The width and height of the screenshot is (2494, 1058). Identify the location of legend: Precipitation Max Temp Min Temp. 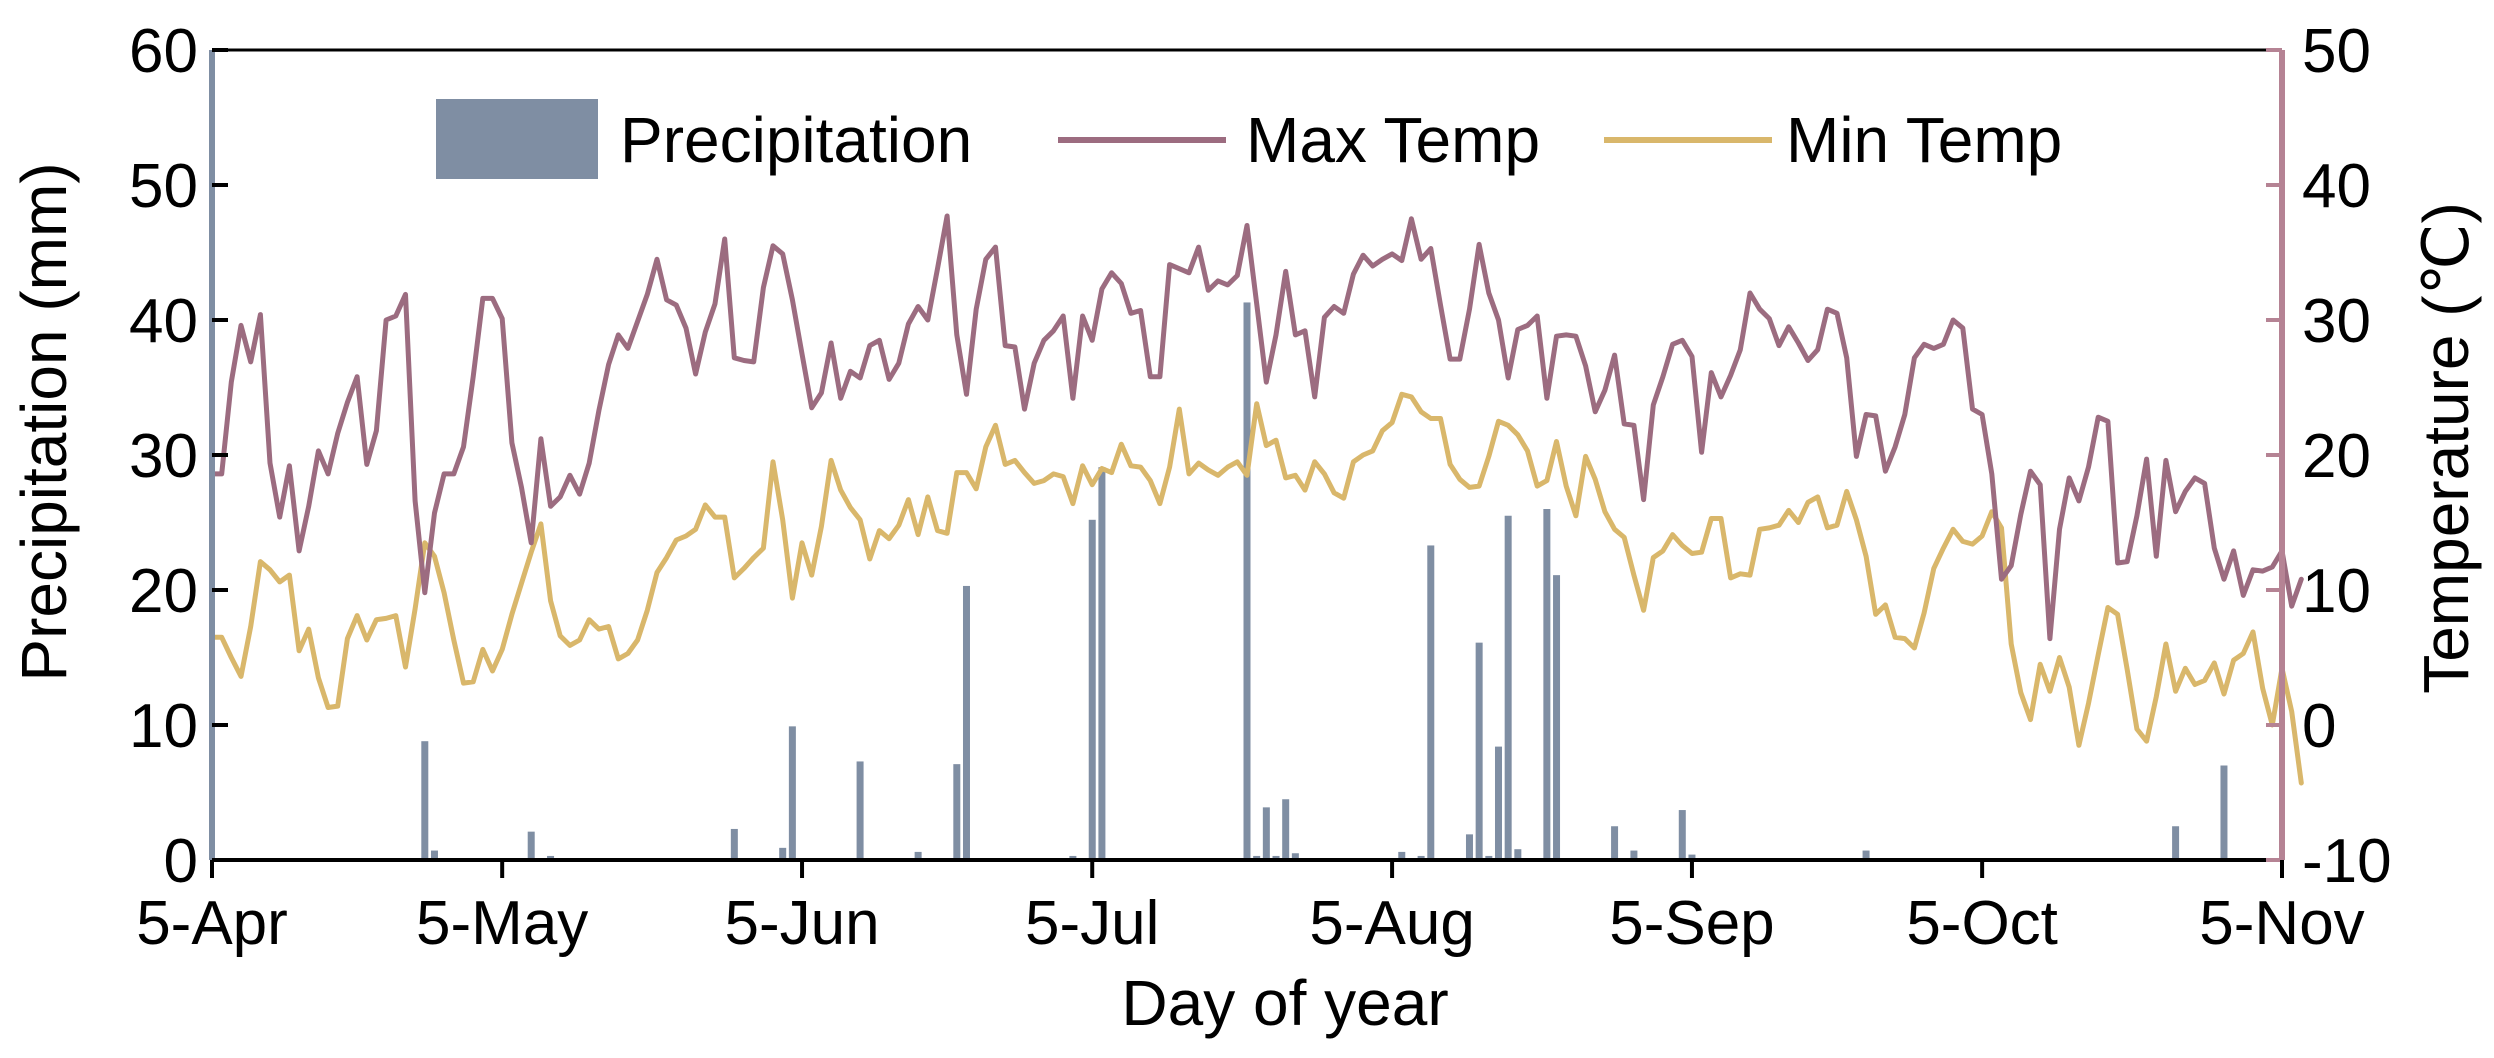
(1249, 139).